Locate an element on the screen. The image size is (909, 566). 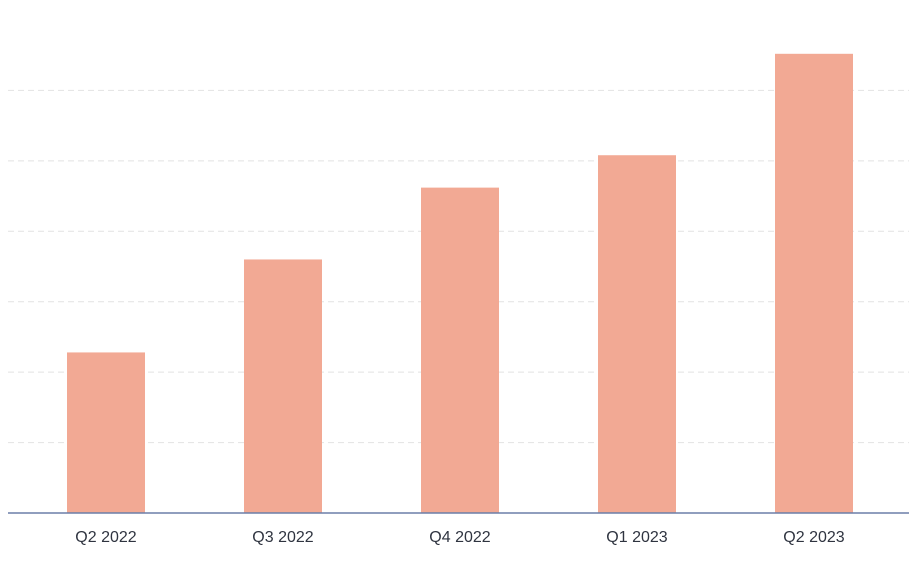
x-tick-label: Q1 2023 is located at coordinates (636, 537).